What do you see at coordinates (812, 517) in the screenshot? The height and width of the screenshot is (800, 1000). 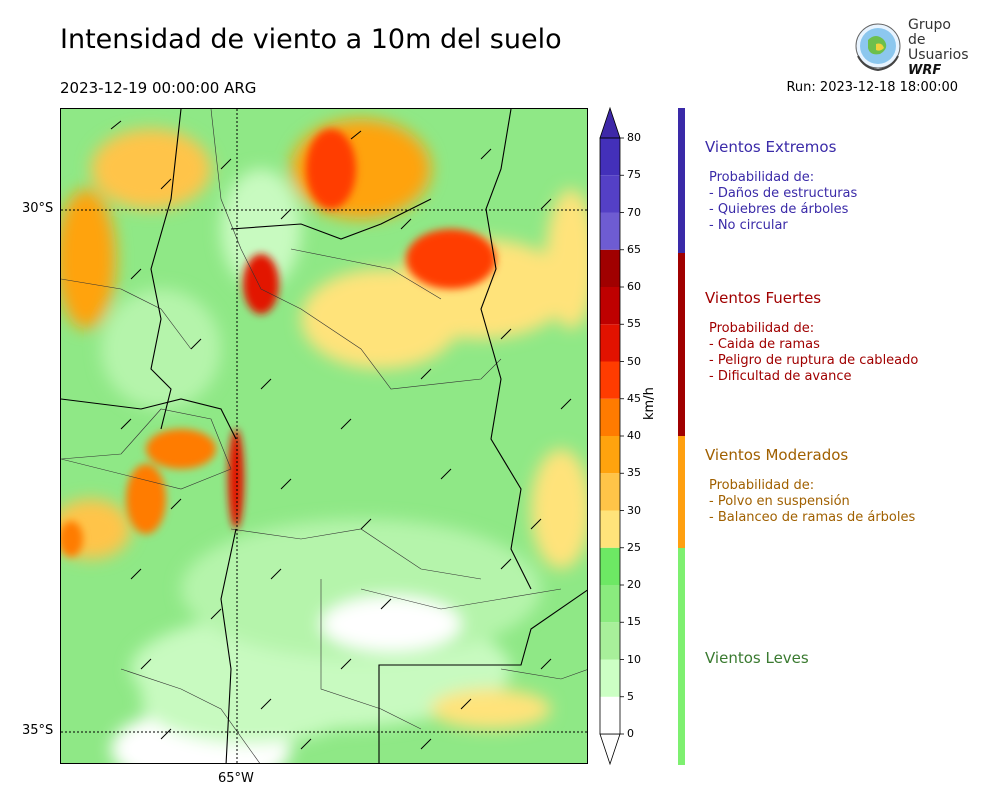 I see `legend-moderate-line-3: - Balanceo de ramas de árboles` at bounding box center [812, 517].